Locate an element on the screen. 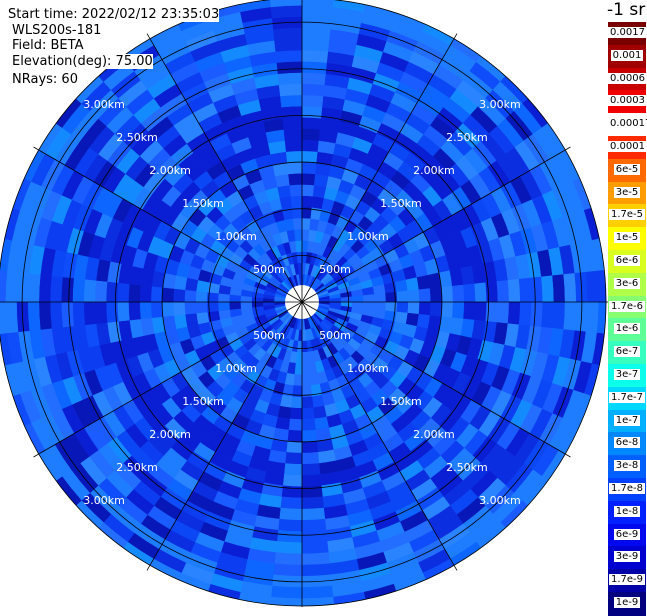  colorbar-tick-label: 0.001 is located at coordinates (627, 55).